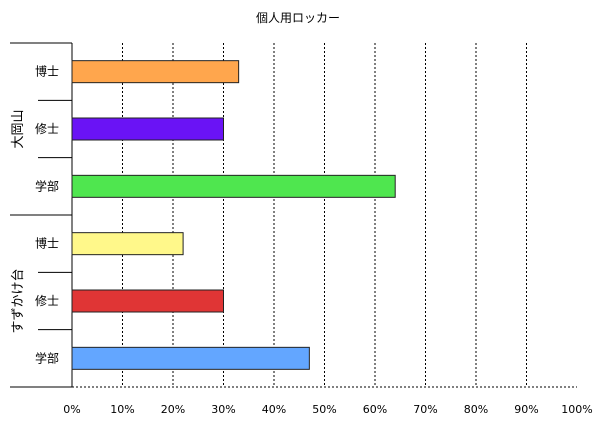 The height and width of the screenshot is (425, 600). What do you see at coordinates (298, 18) in the screenshot?
I see `chart-title: 個人用ロッカー` at bounding box center [298, 18].